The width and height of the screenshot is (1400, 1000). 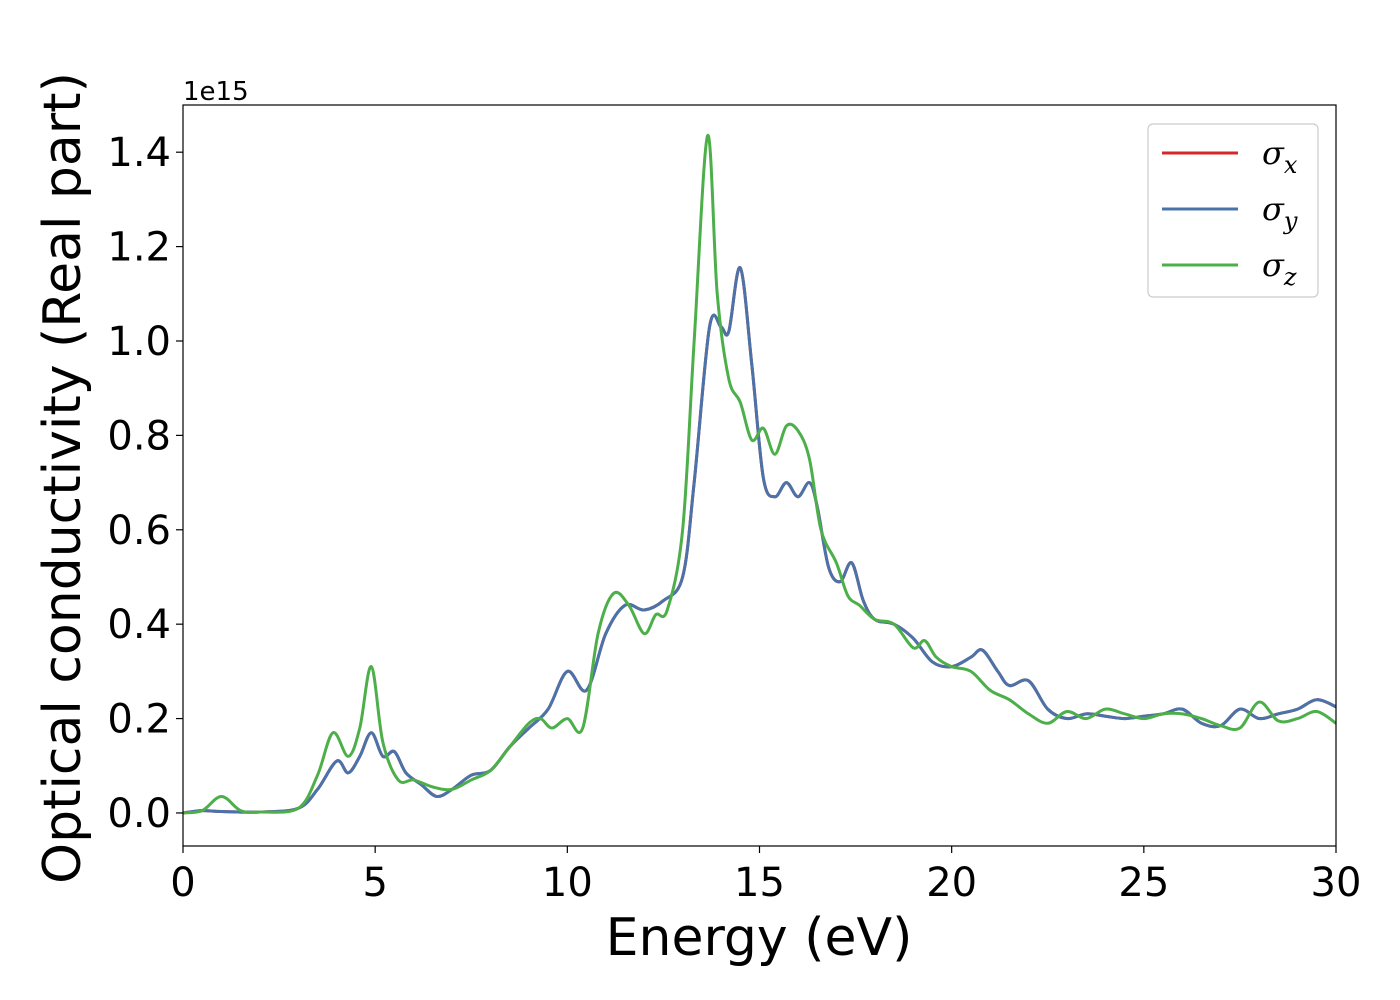 What do you see at coordinates (139, 531) in the screenshot?
I see `y-tick-label: 0.6` at bounding box center [139, 531].